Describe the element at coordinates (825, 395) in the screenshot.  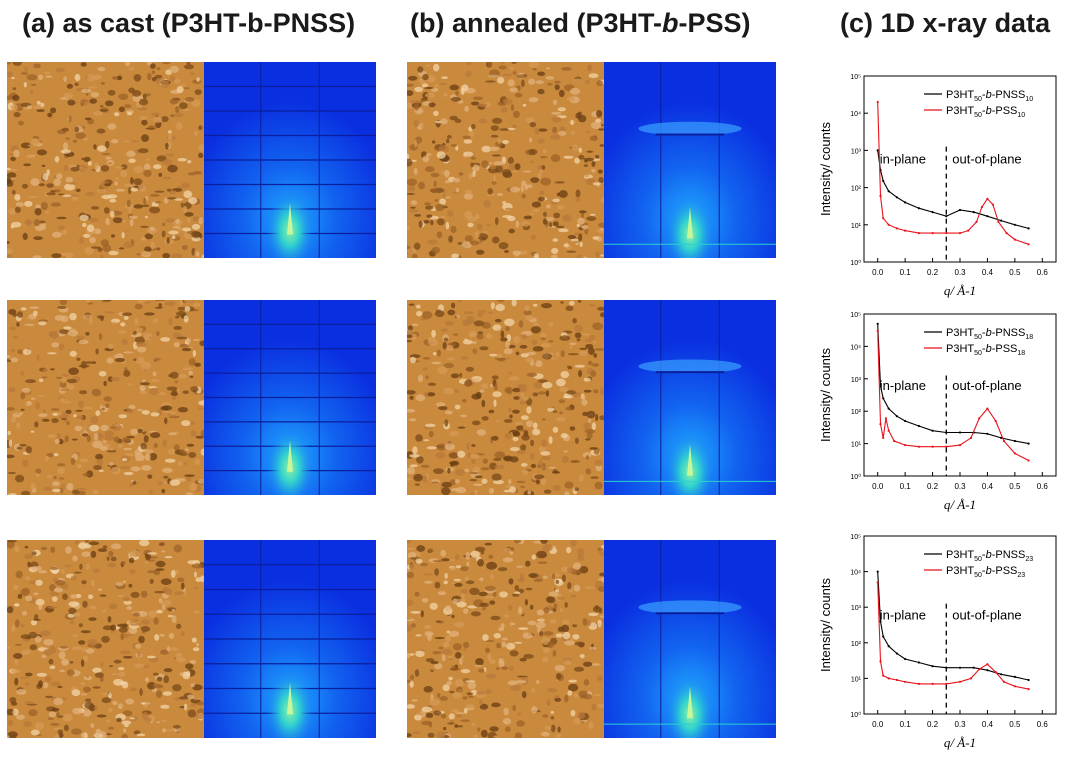
I see `y-axis-label: Intensity/ counts` at that location.